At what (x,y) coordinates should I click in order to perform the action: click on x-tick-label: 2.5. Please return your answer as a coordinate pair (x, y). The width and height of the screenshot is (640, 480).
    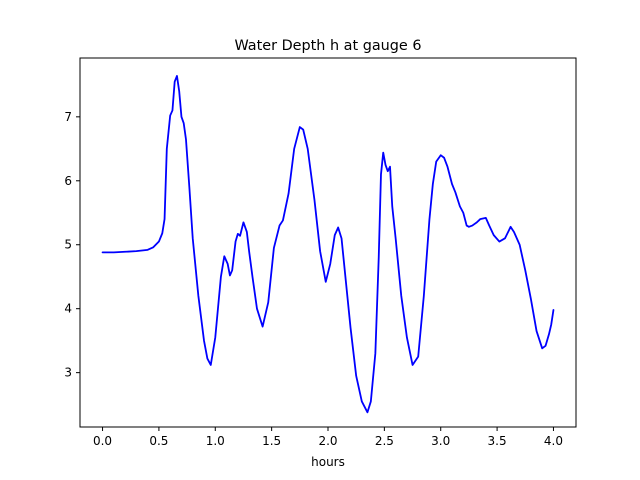
    Looking at the image, I should click on (384, 441).